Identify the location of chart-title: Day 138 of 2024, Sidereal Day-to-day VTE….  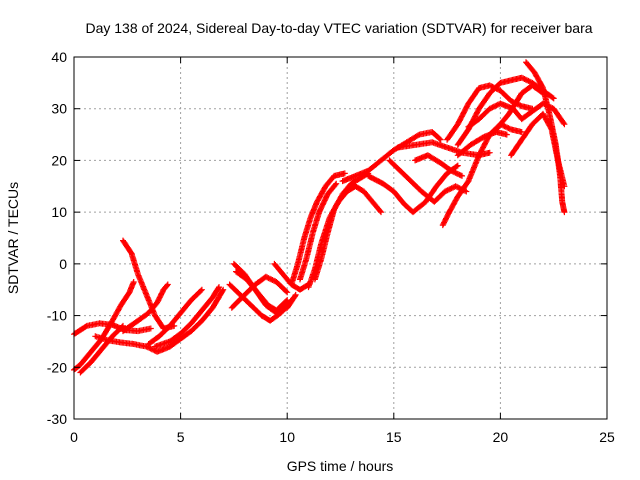
(338, 28).